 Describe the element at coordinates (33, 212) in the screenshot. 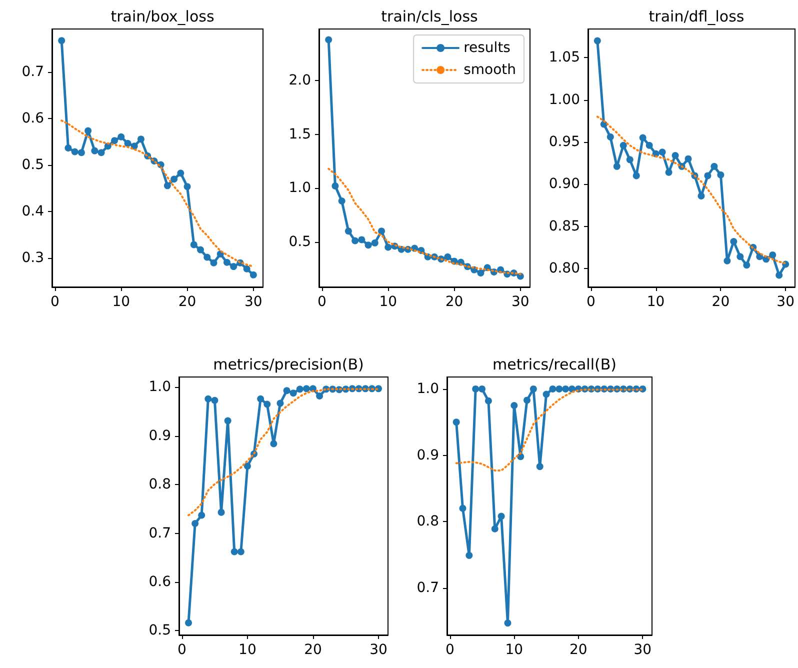

I see `y-tick-label: 0.4` at that location.